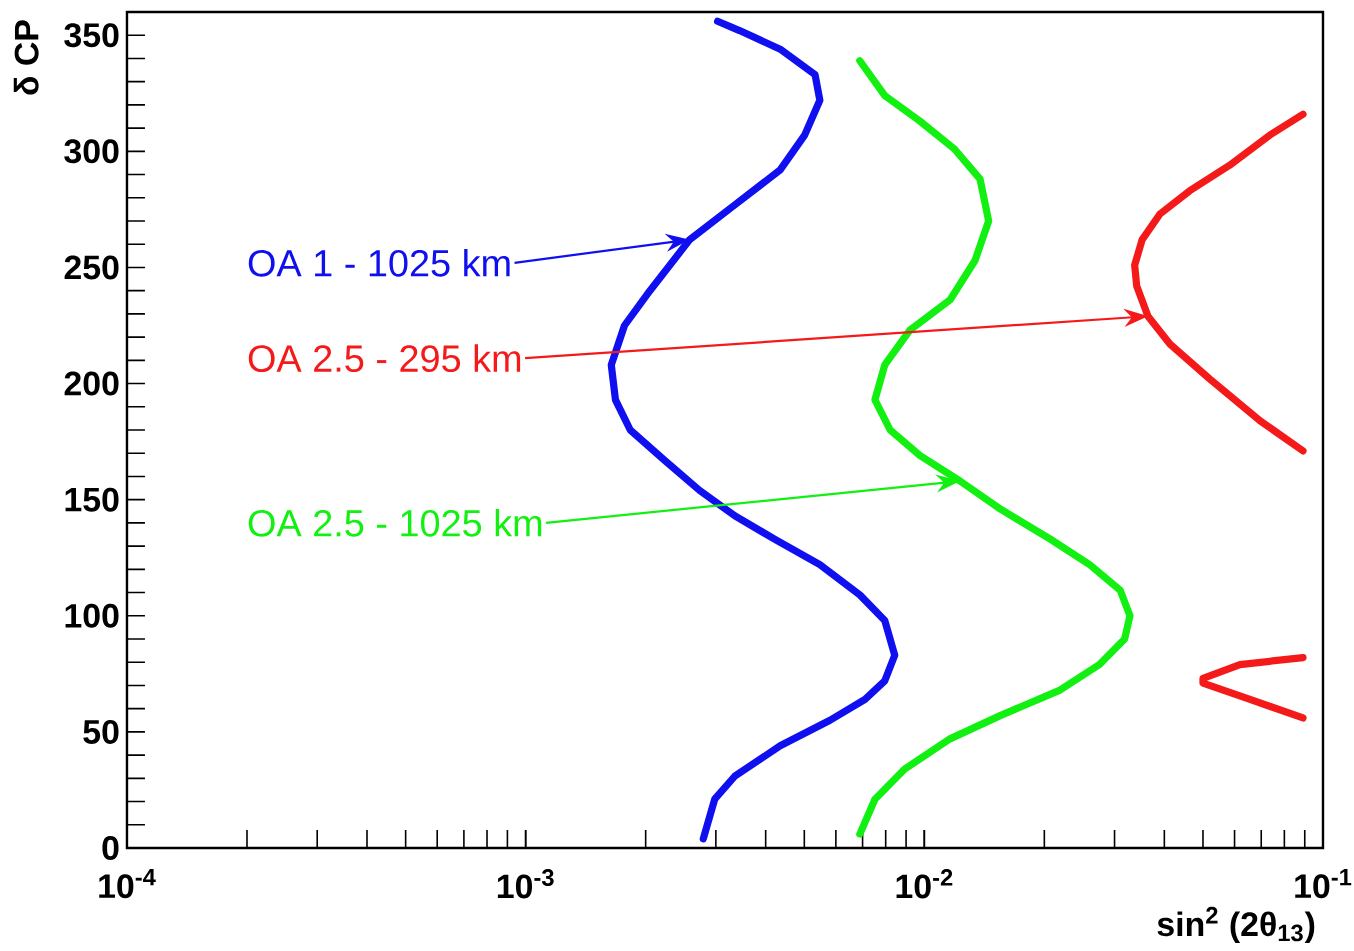 Image resolution: width=1354 pixels, height=951 pixels. I want to click on annotation: OA 2.5 - 295 km, so click(384, 358).